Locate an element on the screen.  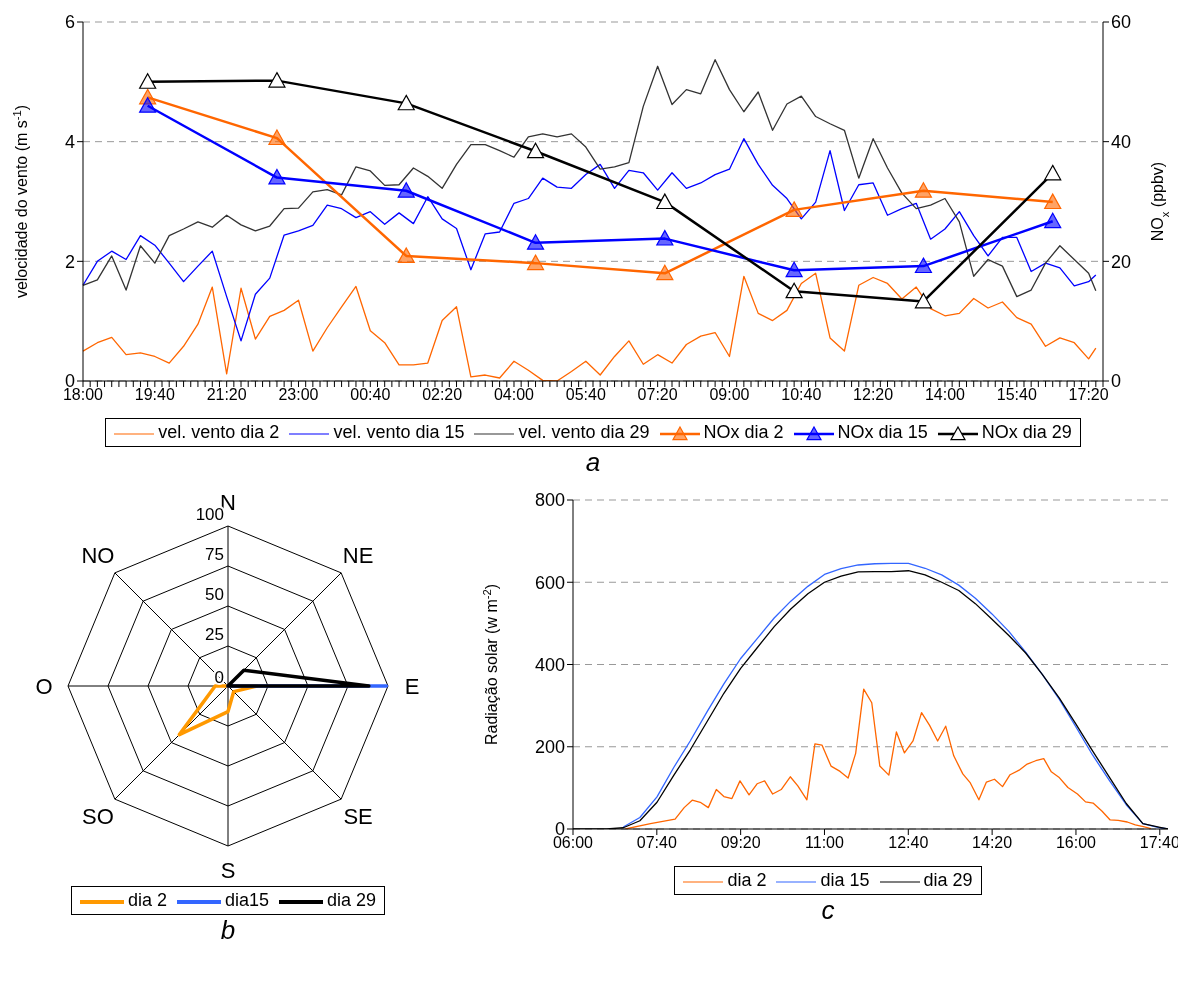
x-tick-label: 15:40 is located at coordinates (1016, 395).